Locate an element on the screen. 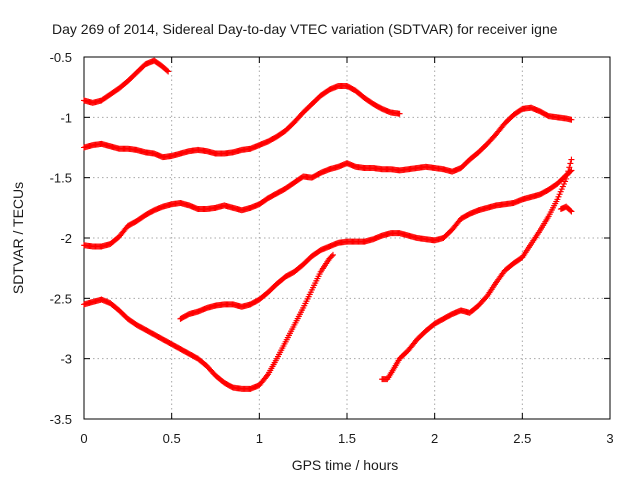 Image resolution: width=640 pixels, height=480 pixels. x-tick-label: 2 is located at coordinates (434, 438).